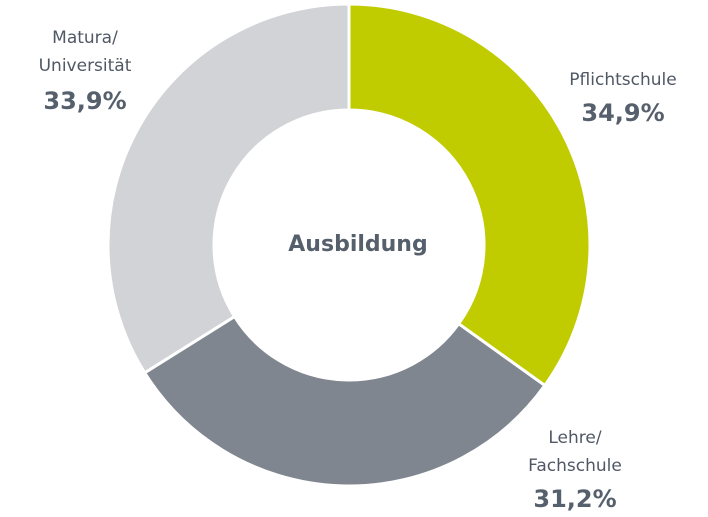 This screenshot has height=517, width=708. Describe the element at coordinates (575, 452) in the screenshot. I see `category-label: Lehre/ Fachschule` at that location.